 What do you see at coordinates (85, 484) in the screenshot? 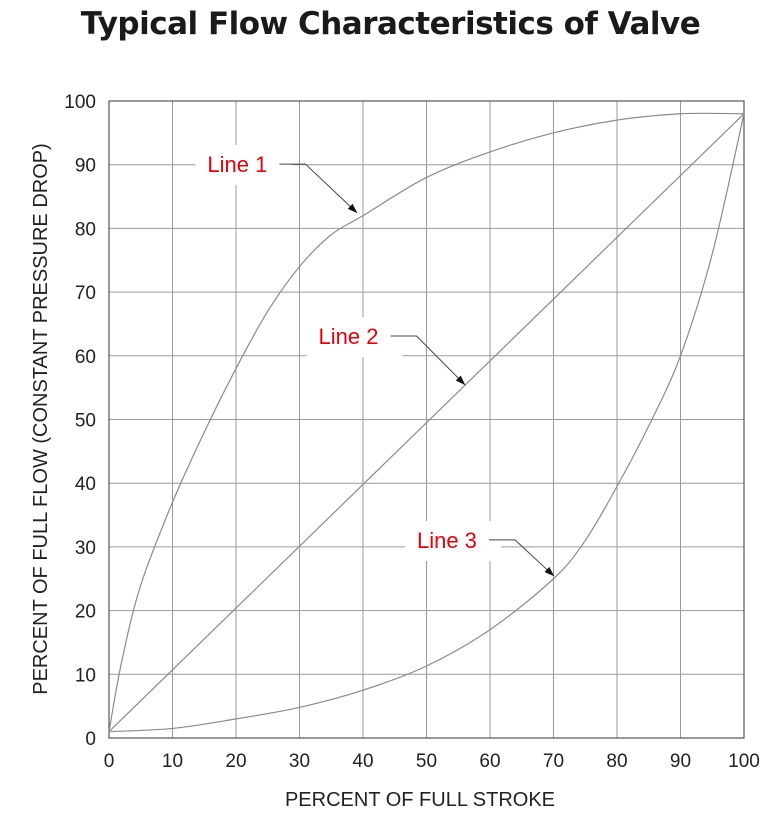
I see `y-tick-label: 40` at bounding box center [85, 484].